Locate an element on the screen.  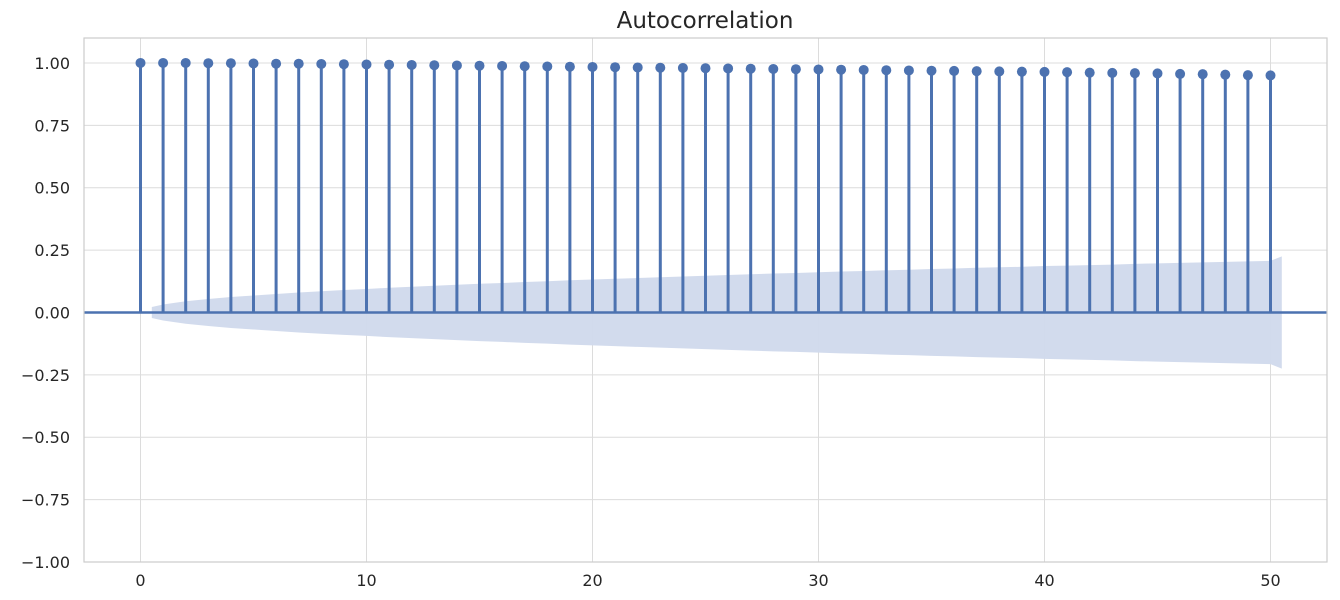
x-tick-label: 0 is located at coordinates (140, 580).